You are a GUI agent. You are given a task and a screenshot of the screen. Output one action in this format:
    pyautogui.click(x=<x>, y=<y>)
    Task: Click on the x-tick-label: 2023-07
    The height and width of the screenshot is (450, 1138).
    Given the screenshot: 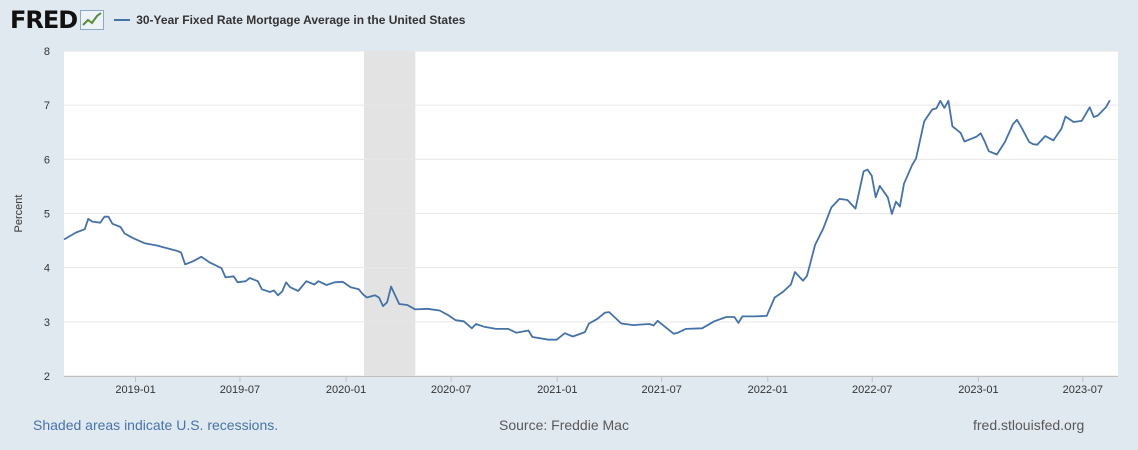 What is the action you would take?
    pyautogui.click(x=1083, y=390)
    